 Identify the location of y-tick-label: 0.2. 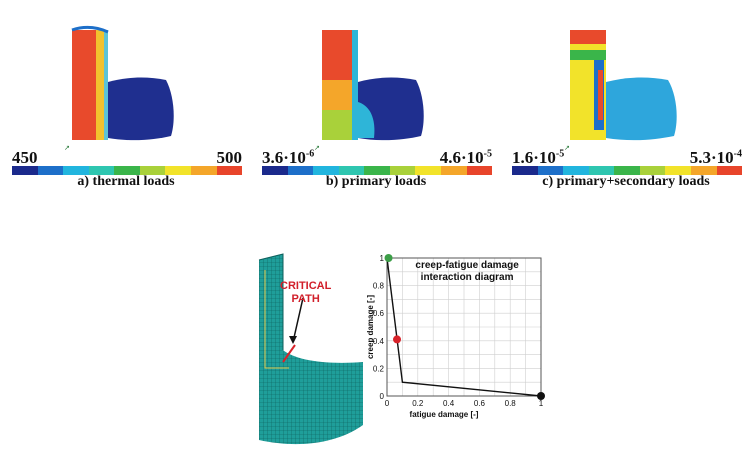
(379, 368).